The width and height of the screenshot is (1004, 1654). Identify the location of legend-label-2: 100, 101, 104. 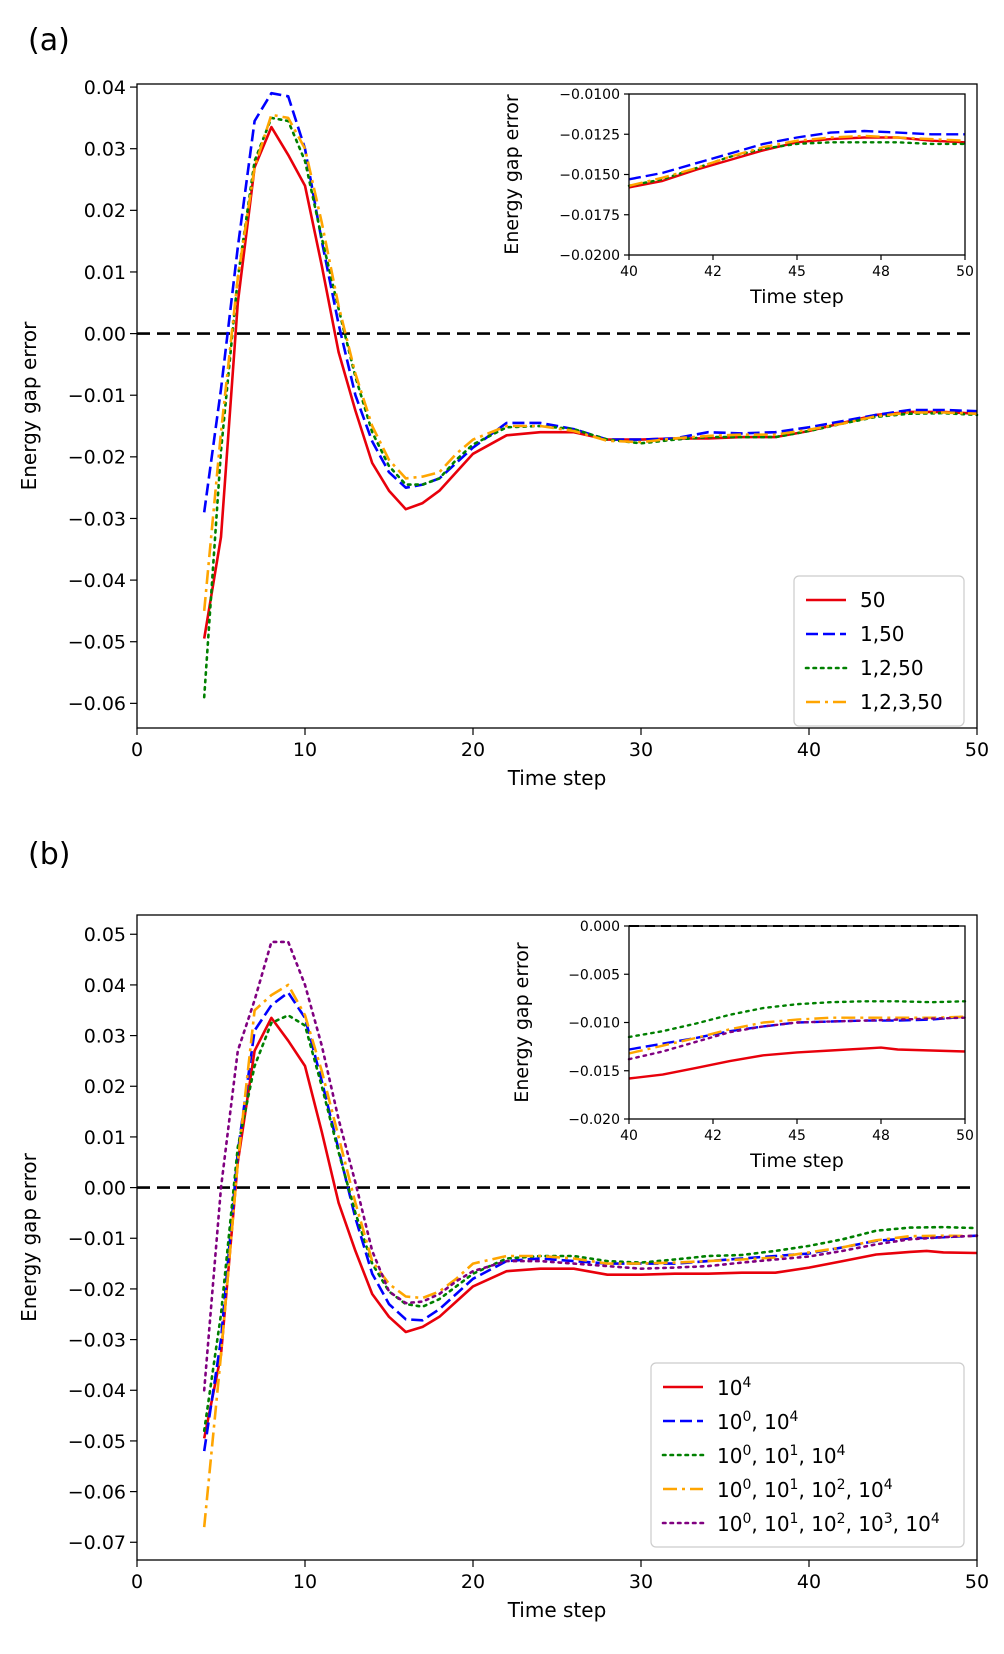
(781, 1455).